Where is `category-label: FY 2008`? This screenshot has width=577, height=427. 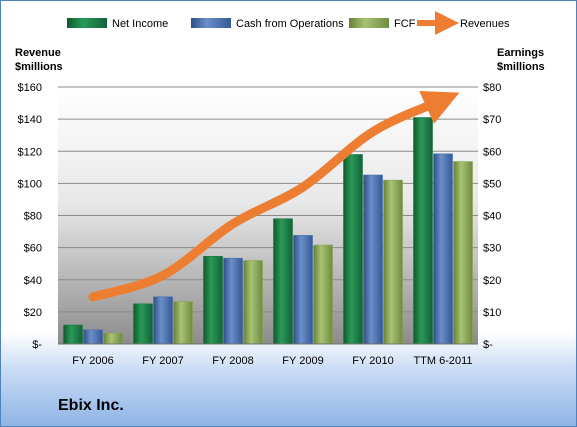 category-label: FY 2008 is located at coordinates (232, 361).